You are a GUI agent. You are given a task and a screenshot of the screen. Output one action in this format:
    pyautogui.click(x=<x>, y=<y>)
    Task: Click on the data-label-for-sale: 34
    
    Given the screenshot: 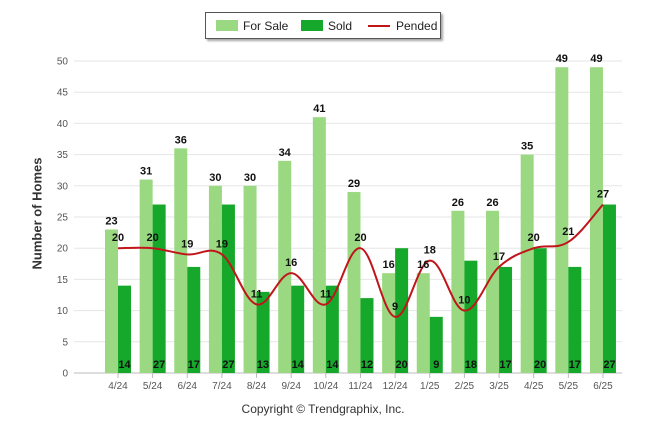 What is the action you would take?
    pyautogui.click(x=285, y=153)
    